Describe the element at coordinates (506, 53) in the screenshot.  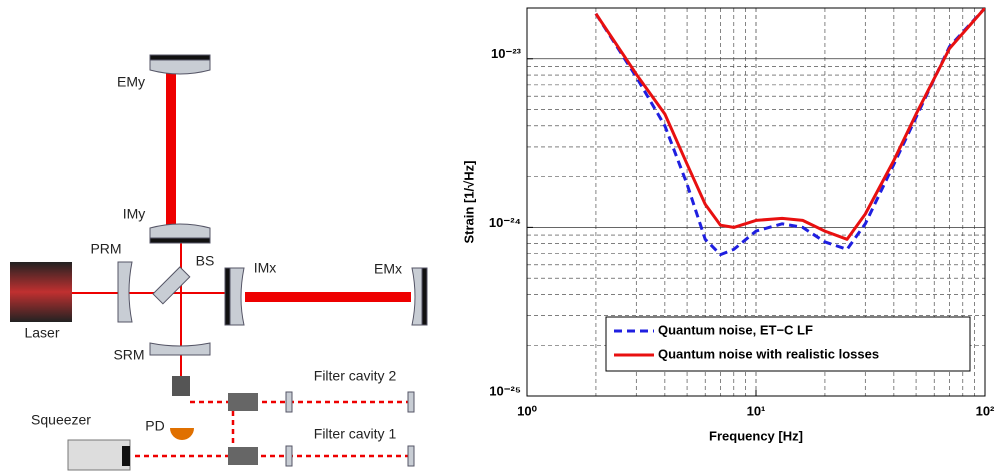
I see `y-tick-label: 10⁻²³` at that location.